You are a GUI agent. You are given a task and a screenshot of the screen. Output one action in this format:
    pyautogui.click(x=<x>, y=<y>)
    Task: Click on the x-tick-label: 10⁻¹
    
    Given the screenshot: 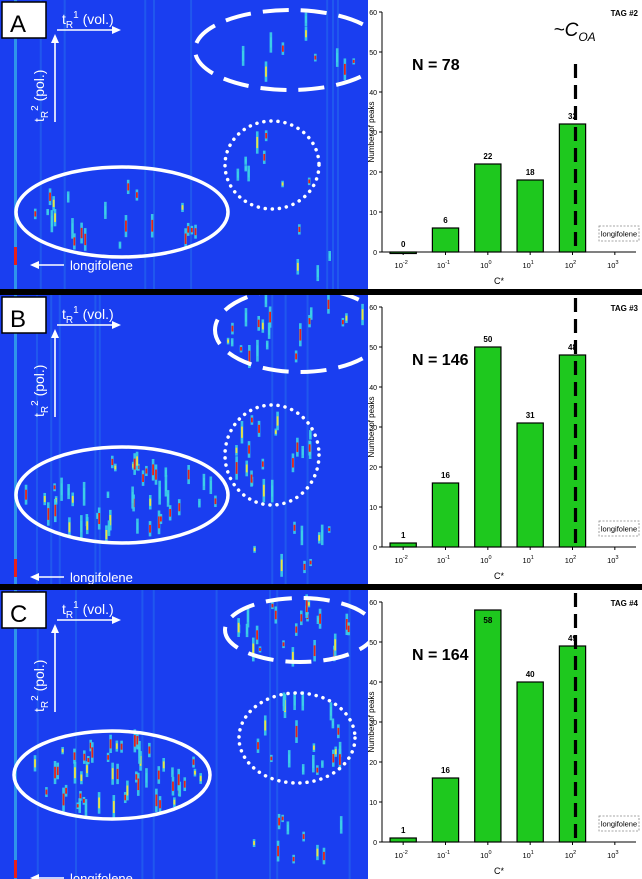 What is the action you would take?
    pyautogui.click(x=443, y=855)
    